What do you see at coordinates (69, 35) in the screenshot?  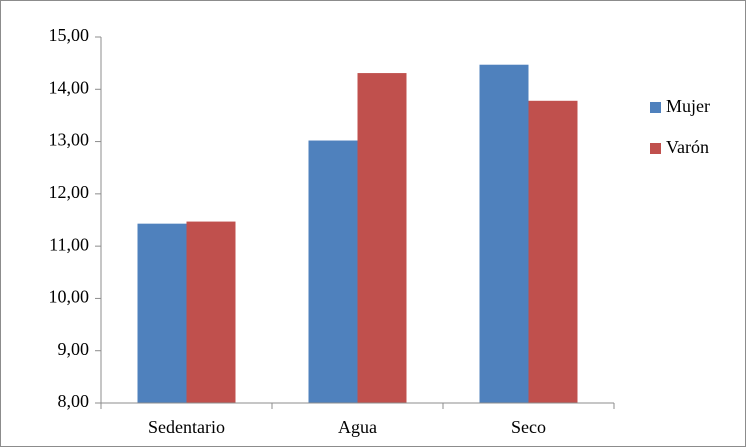 I see `y-tick-label: 15,00` at bounding box center [69, 35].